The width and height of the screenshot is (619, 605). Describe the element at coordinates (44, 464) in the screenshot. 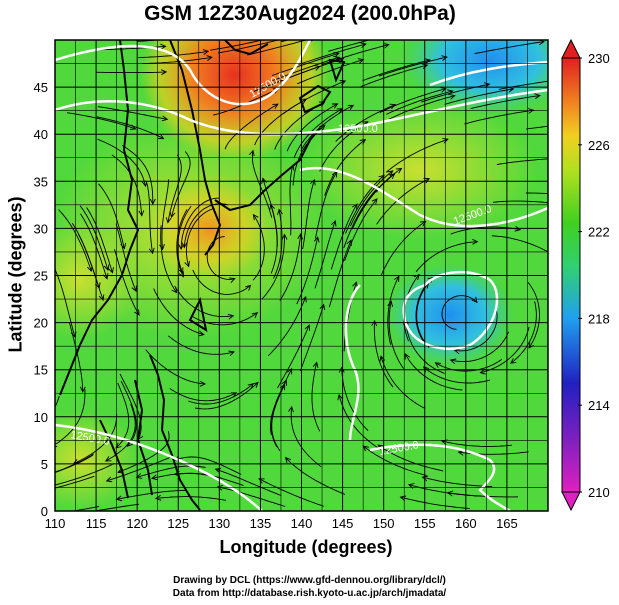

I see `y-tick-label: 5` at that location.